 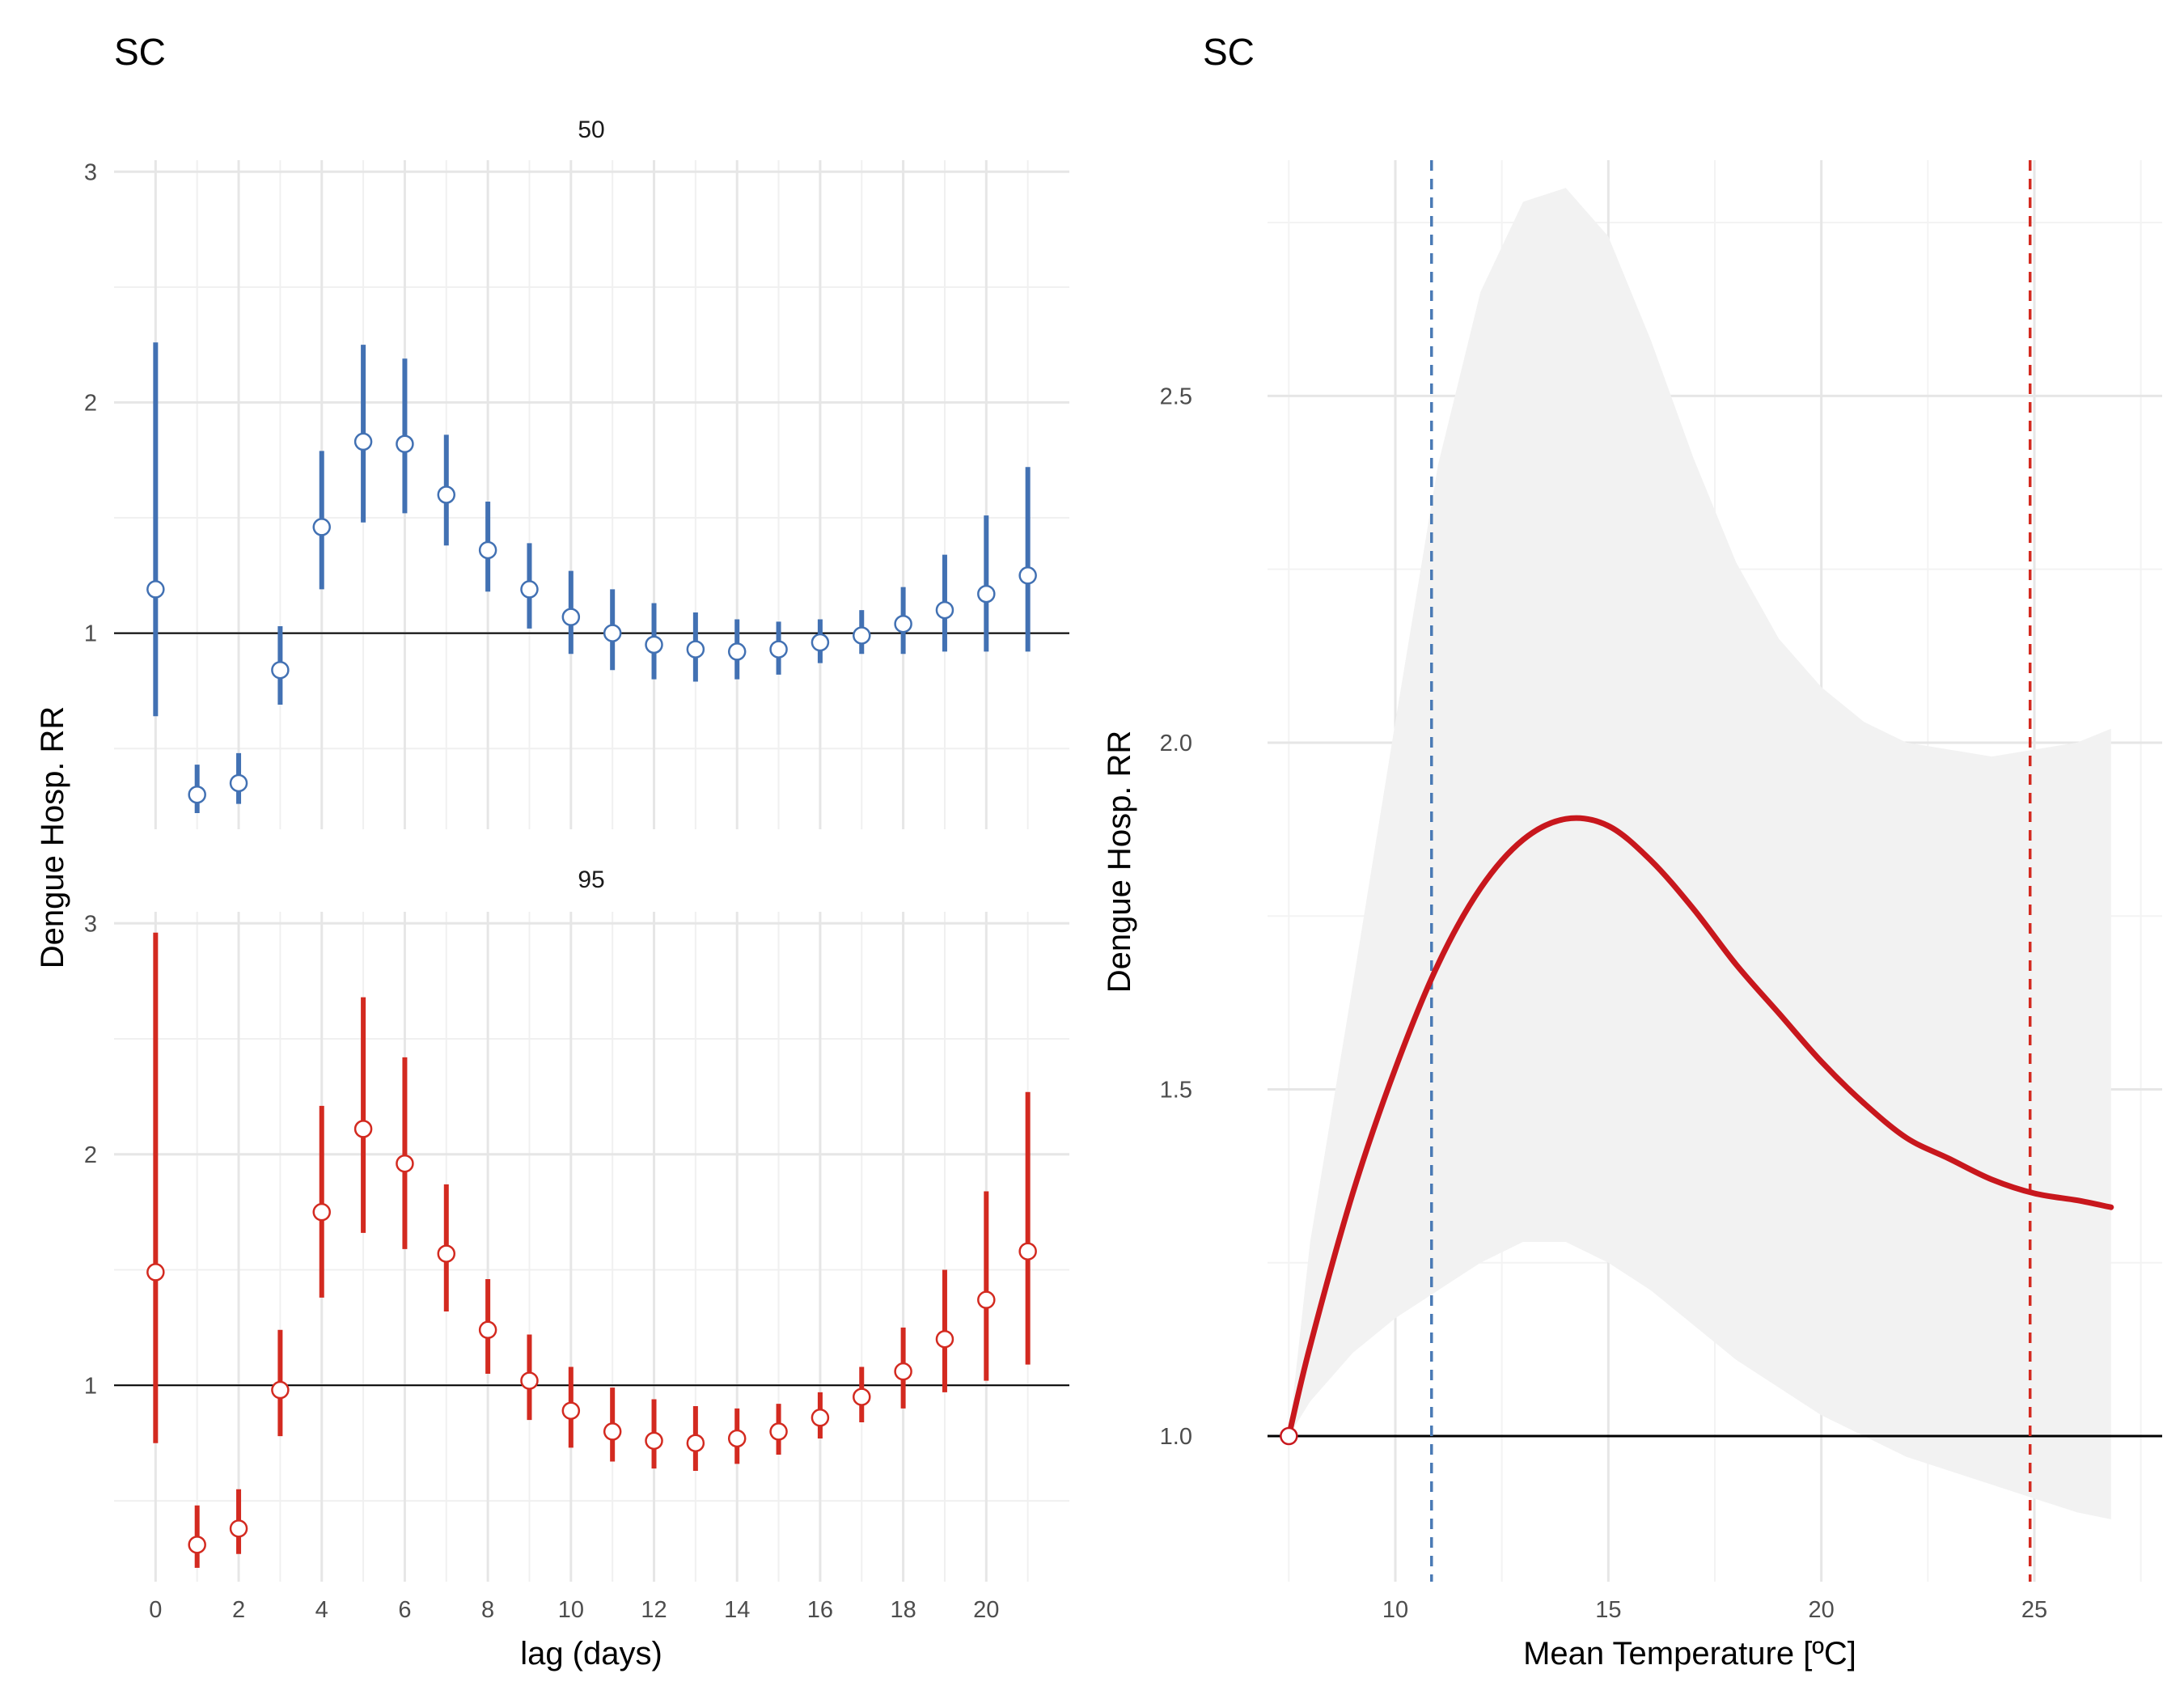 I want to click on left-x-axis-title: lag (days), so click(x=591, y=1653).